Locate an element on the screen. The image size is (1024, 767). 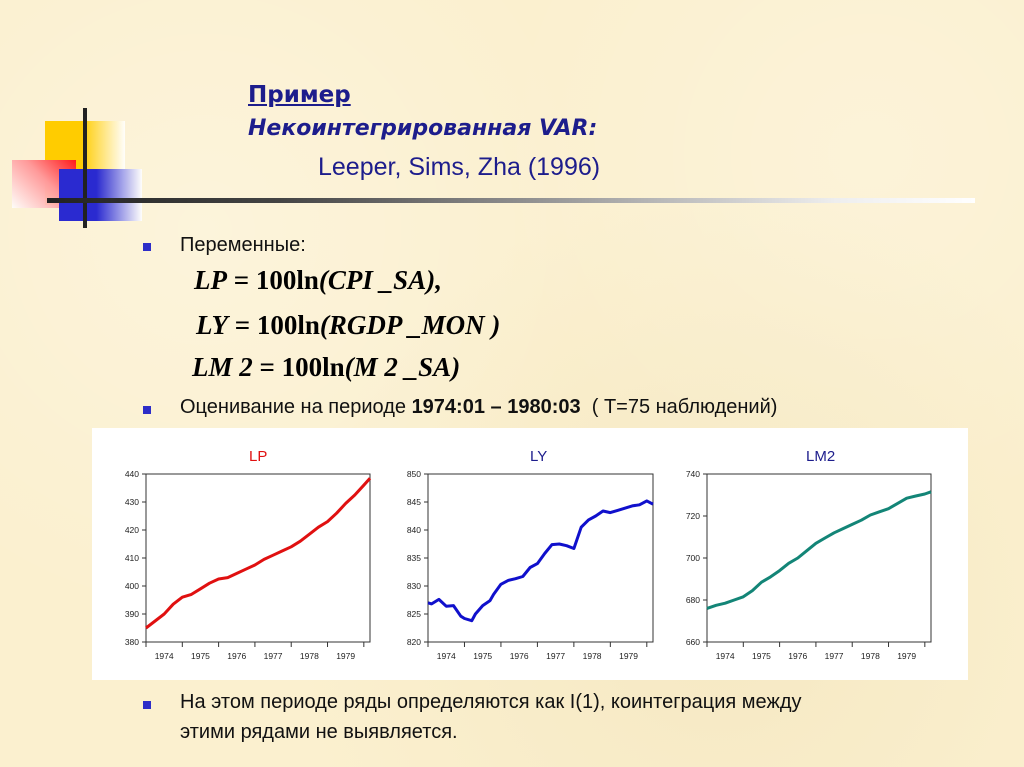
y-tick-label: 840 is located at coordinates (414, 530).